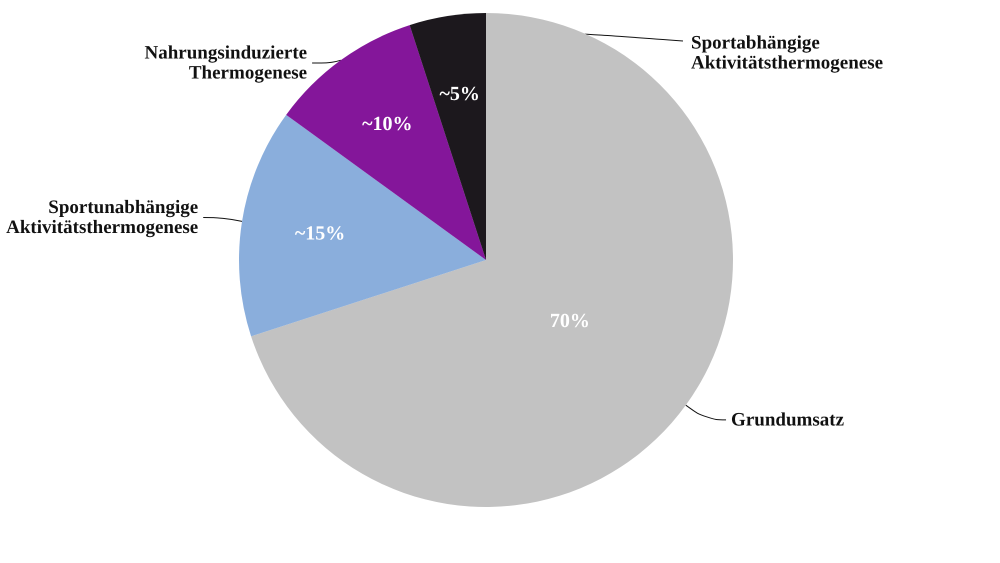 Image resolution: width=1000 pixels, height=563 pixels. What do you see at coordinates (788, 419) in the screenshot?
I see `slice-label: Grundumsatz` at bounding box center [788, 419].